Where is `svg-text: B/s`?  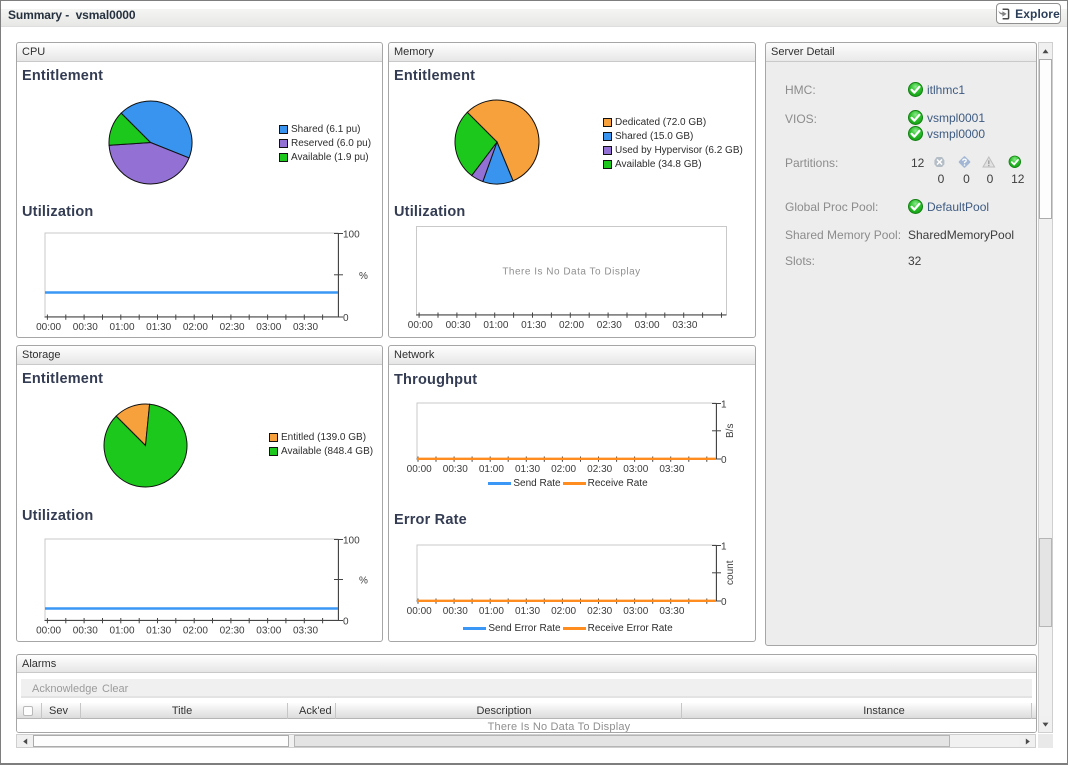
svg-text: B/s is located at coordinates (730, 431).